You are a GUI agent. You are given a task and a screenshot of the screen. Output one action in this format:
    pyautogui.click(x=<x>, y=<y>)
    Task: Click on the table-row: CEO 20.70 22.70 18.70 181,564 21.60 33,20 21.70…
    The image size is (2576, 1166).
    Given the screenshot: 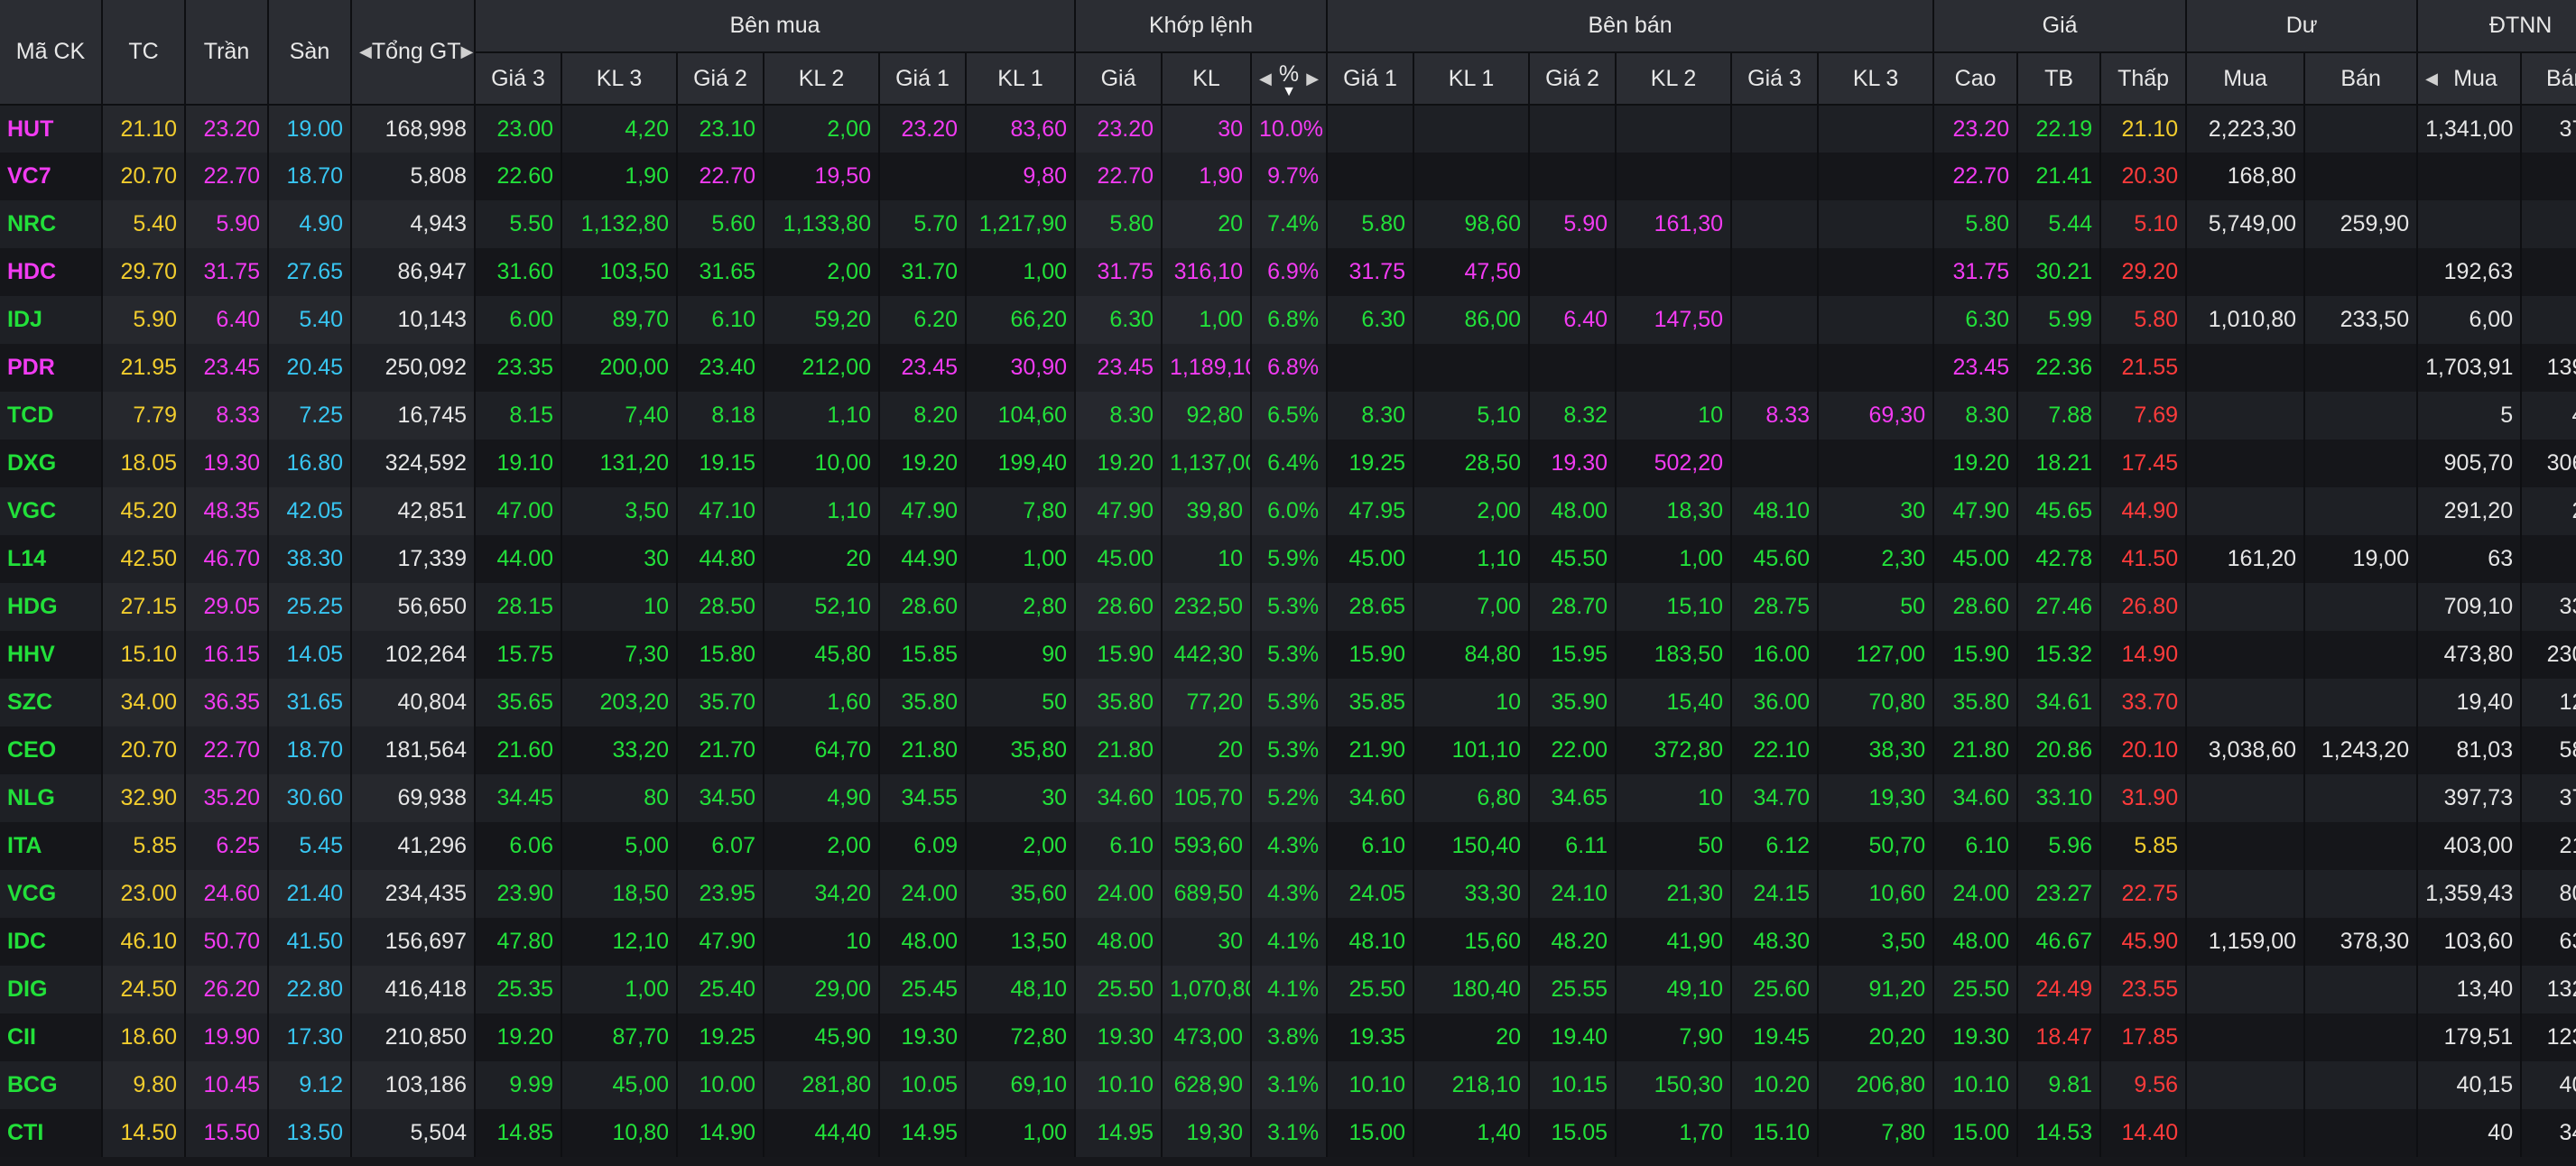 What is the action you would take?
    pyautogui.click(x=1288, y=750)
    